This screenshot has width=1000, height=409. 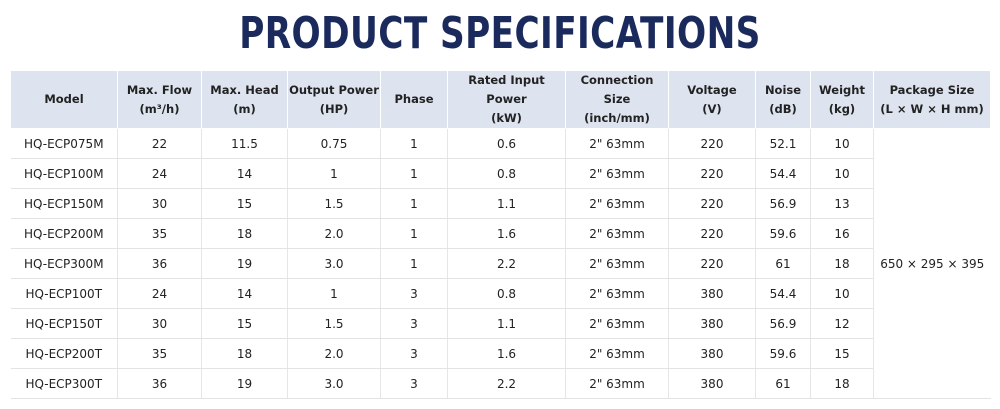 What do you see at coordinates (617, 118) in the screenshot?
I see `column-unit: (inch/mm)` at bounding box center [617, 118].